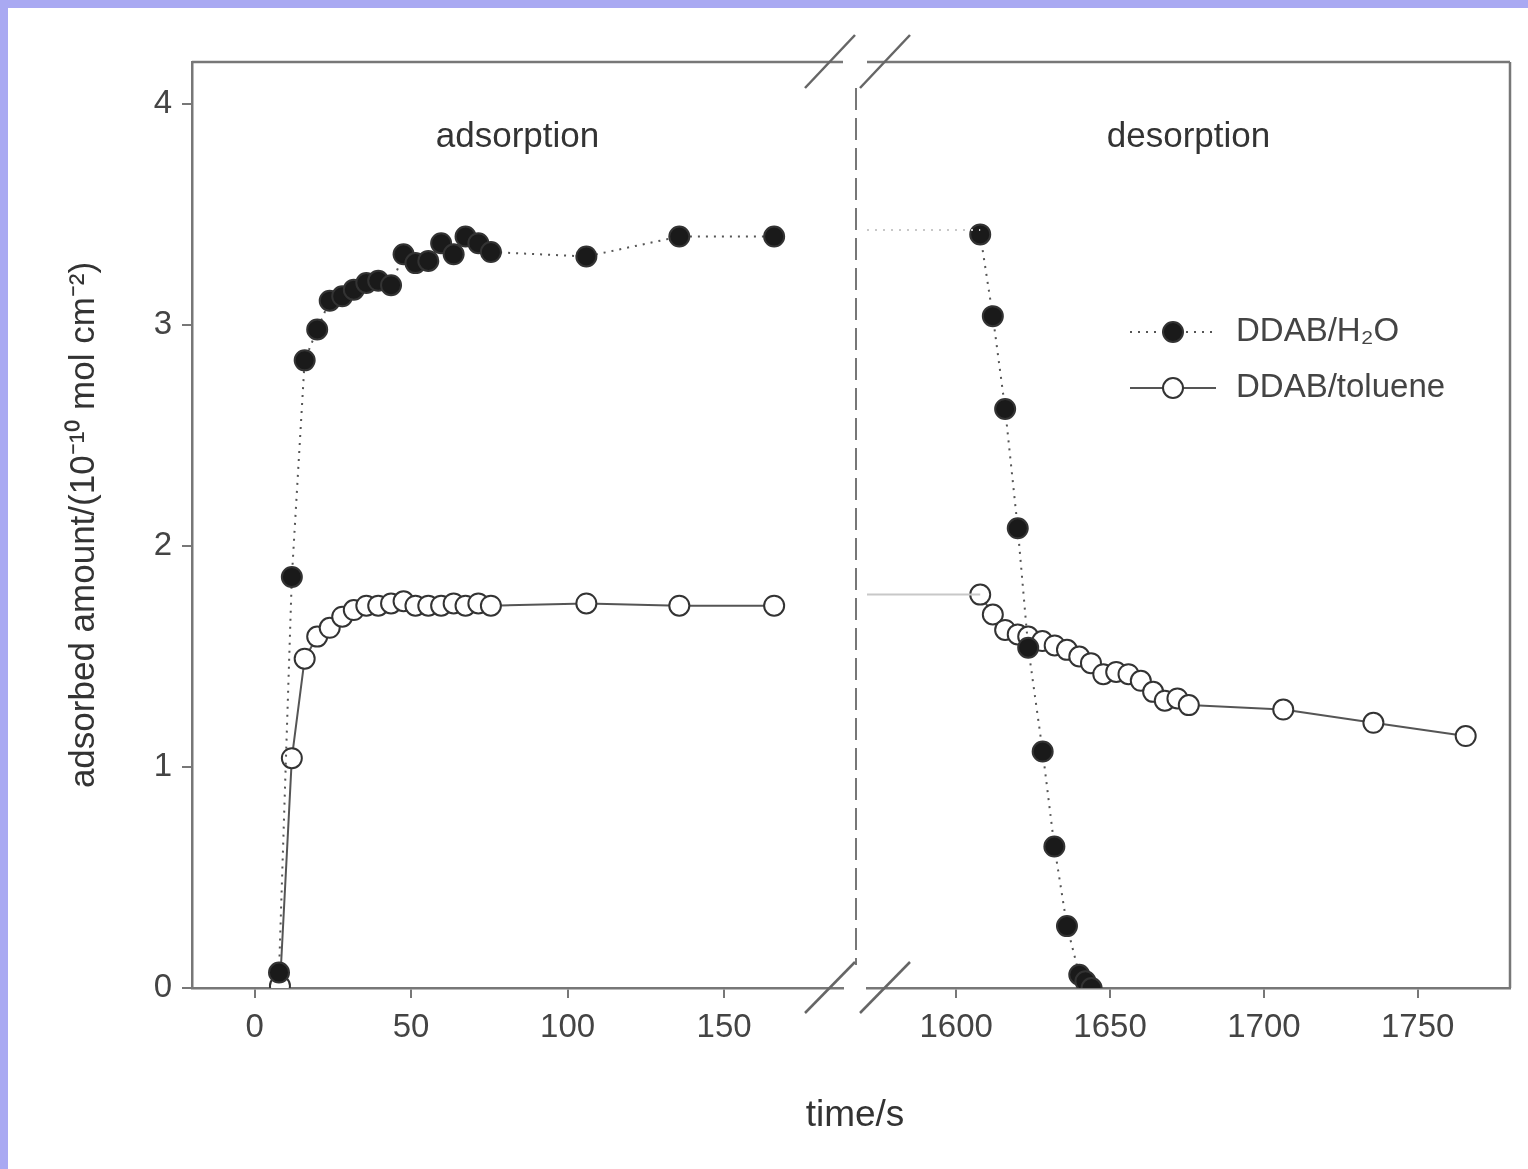 The height and width of the screenshot is (1169, 1528). I want to click on annotation: adsorption, so click(517, 134).